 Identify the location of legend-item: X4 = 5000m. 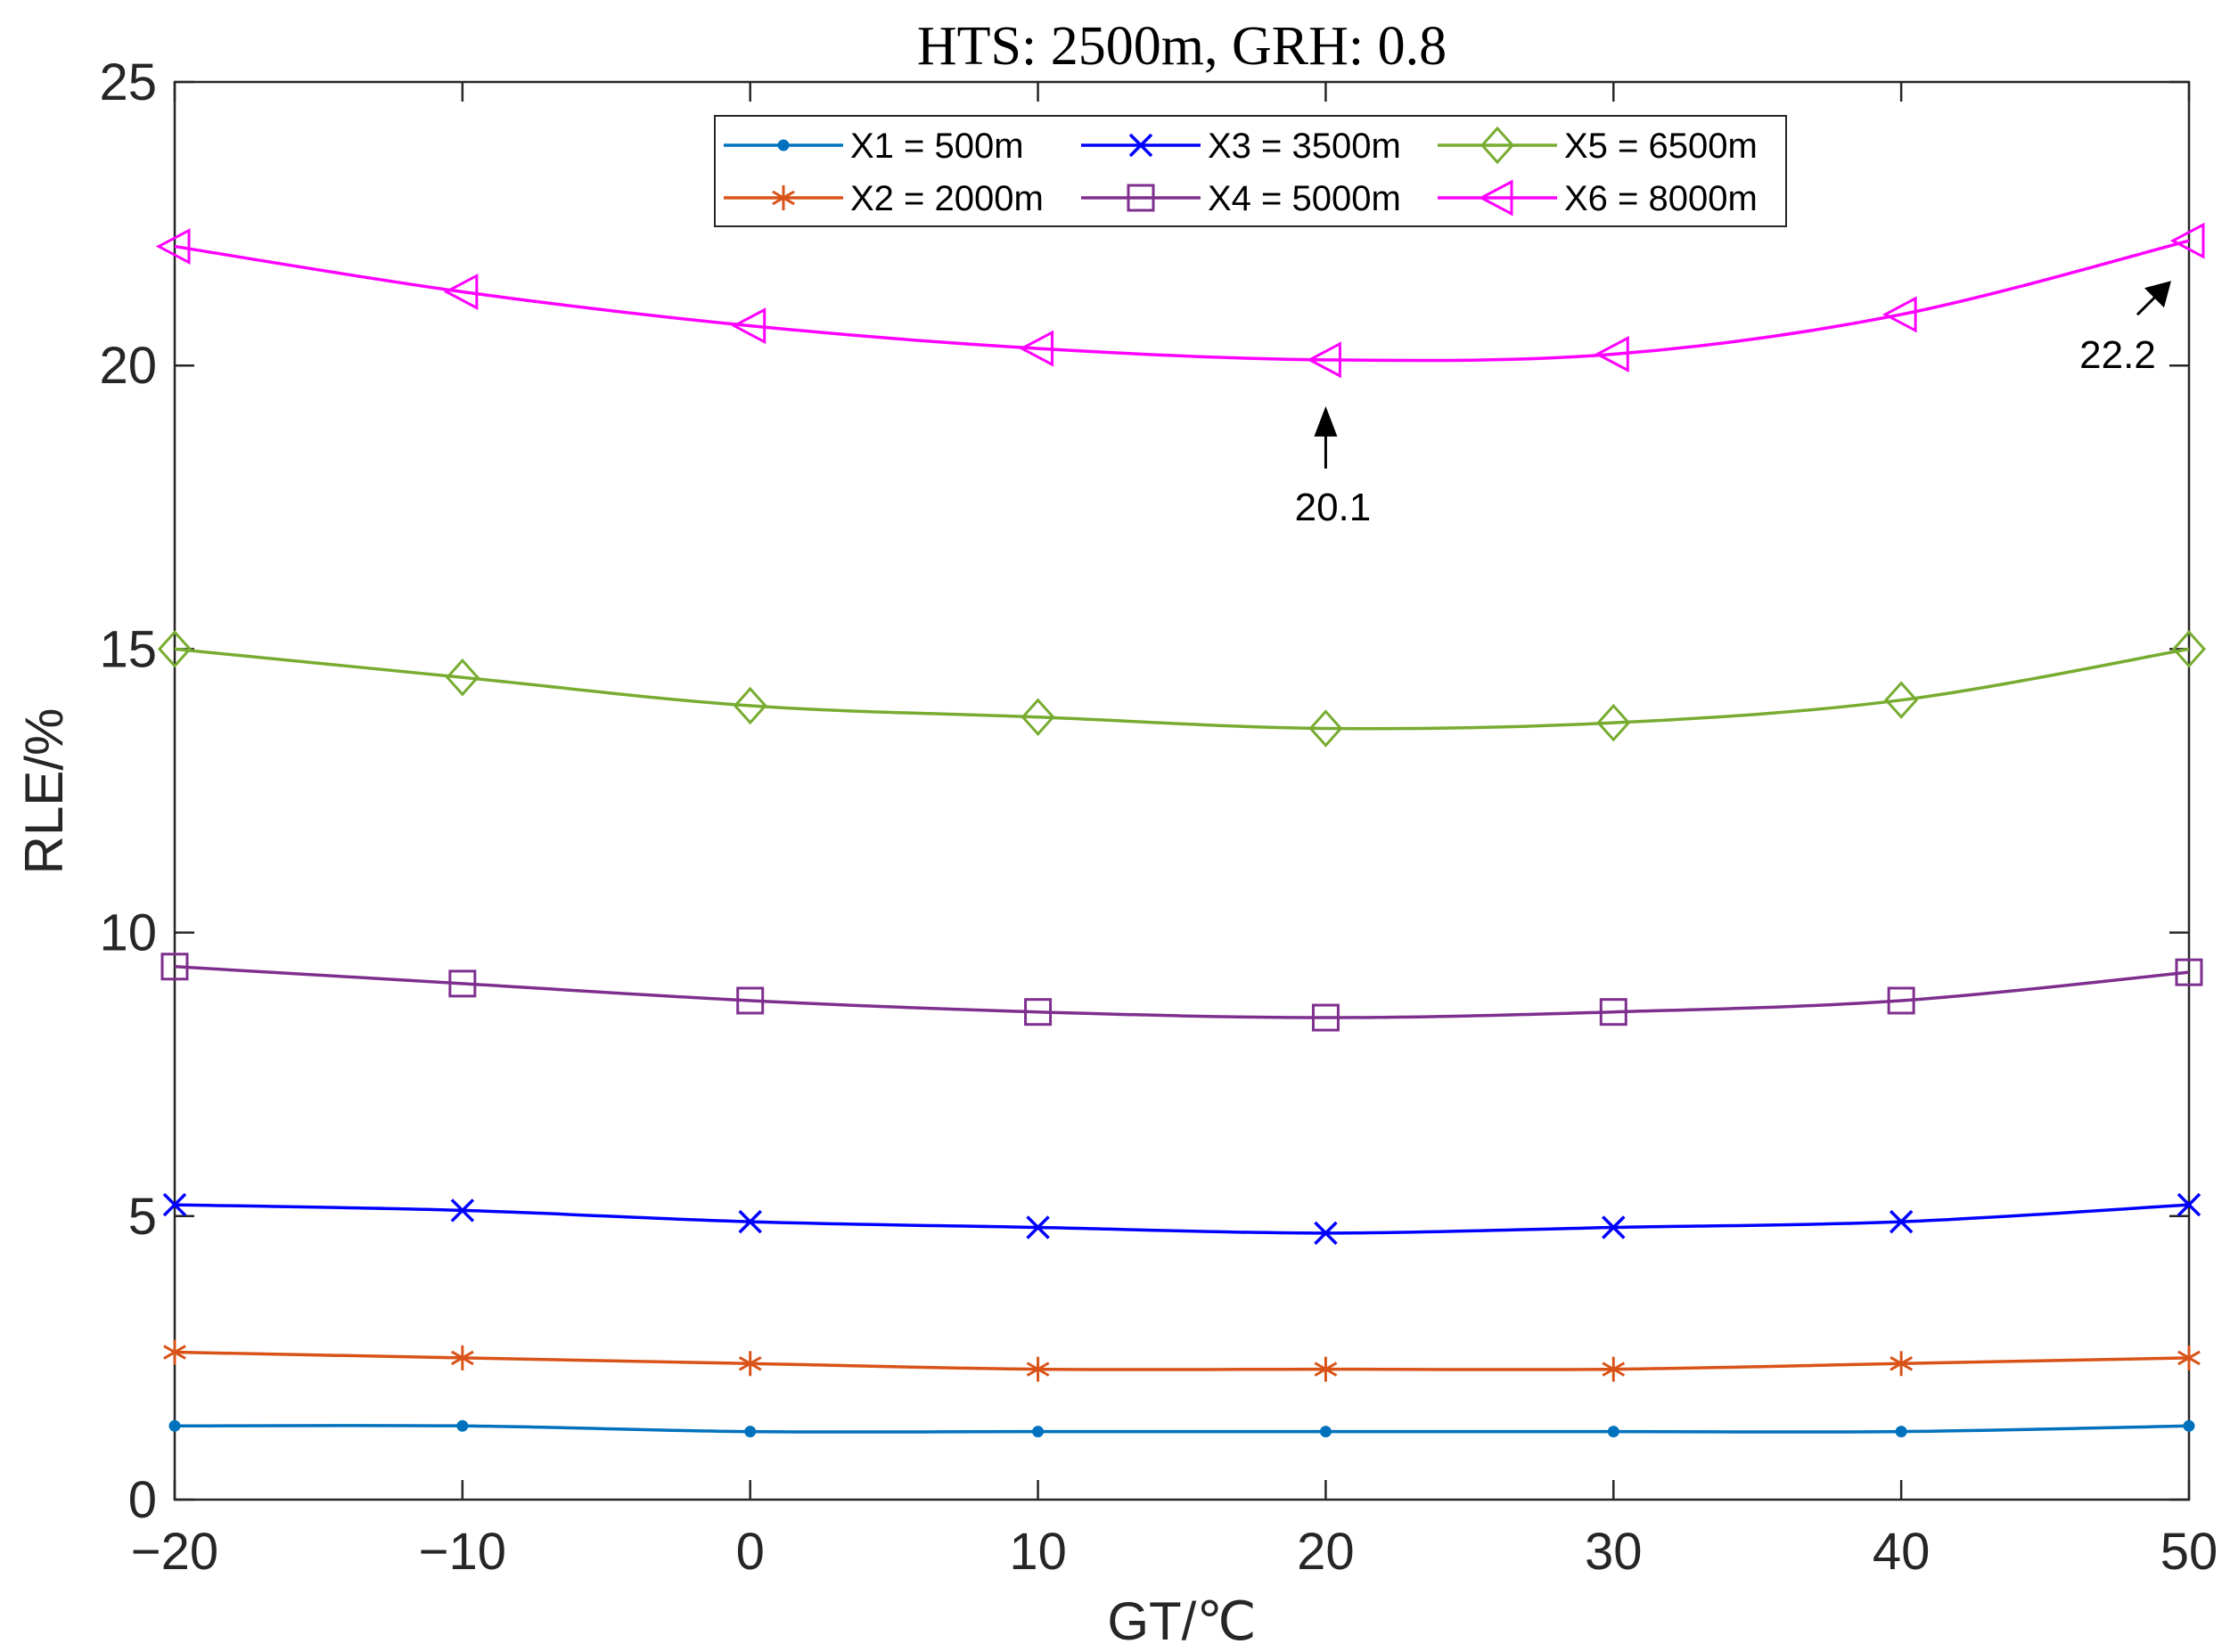
(1241, 199).